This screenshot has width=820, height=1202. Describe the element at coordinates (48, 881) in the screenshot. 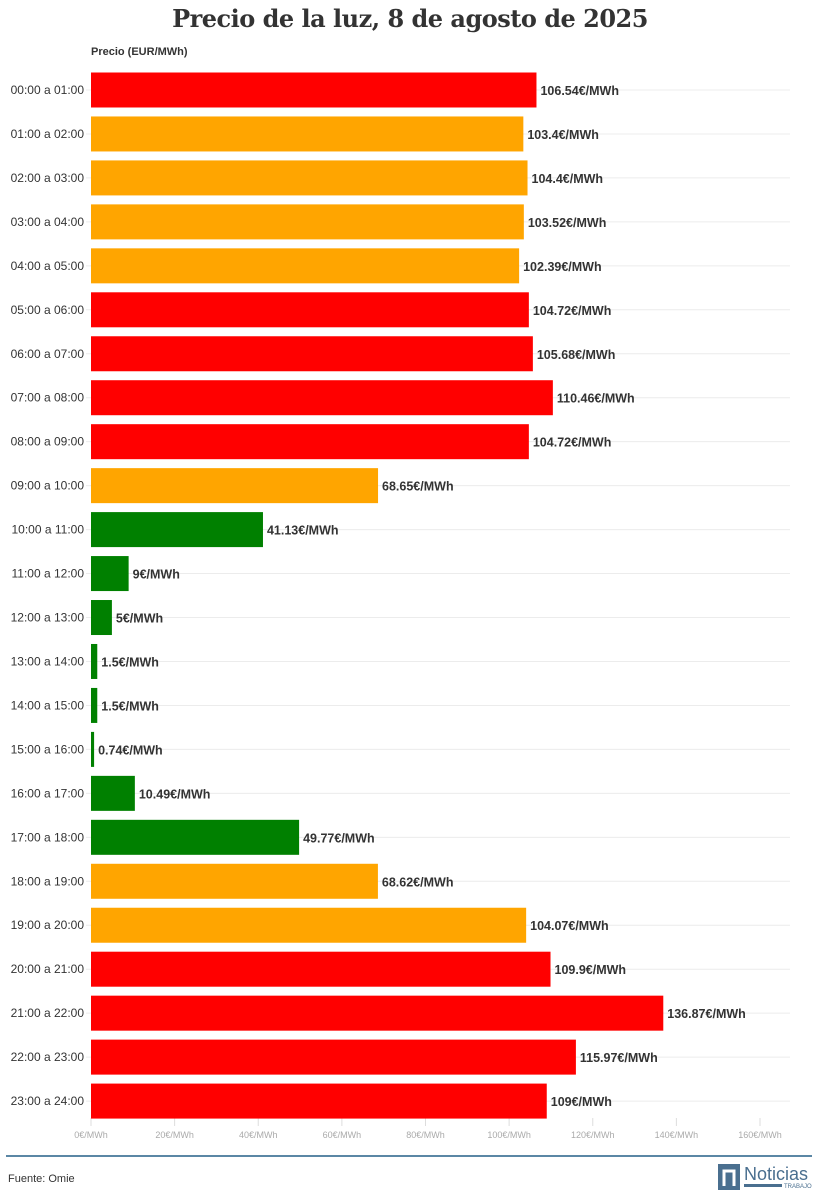

I see `category-label: 18:00 a 19:00` at that location.